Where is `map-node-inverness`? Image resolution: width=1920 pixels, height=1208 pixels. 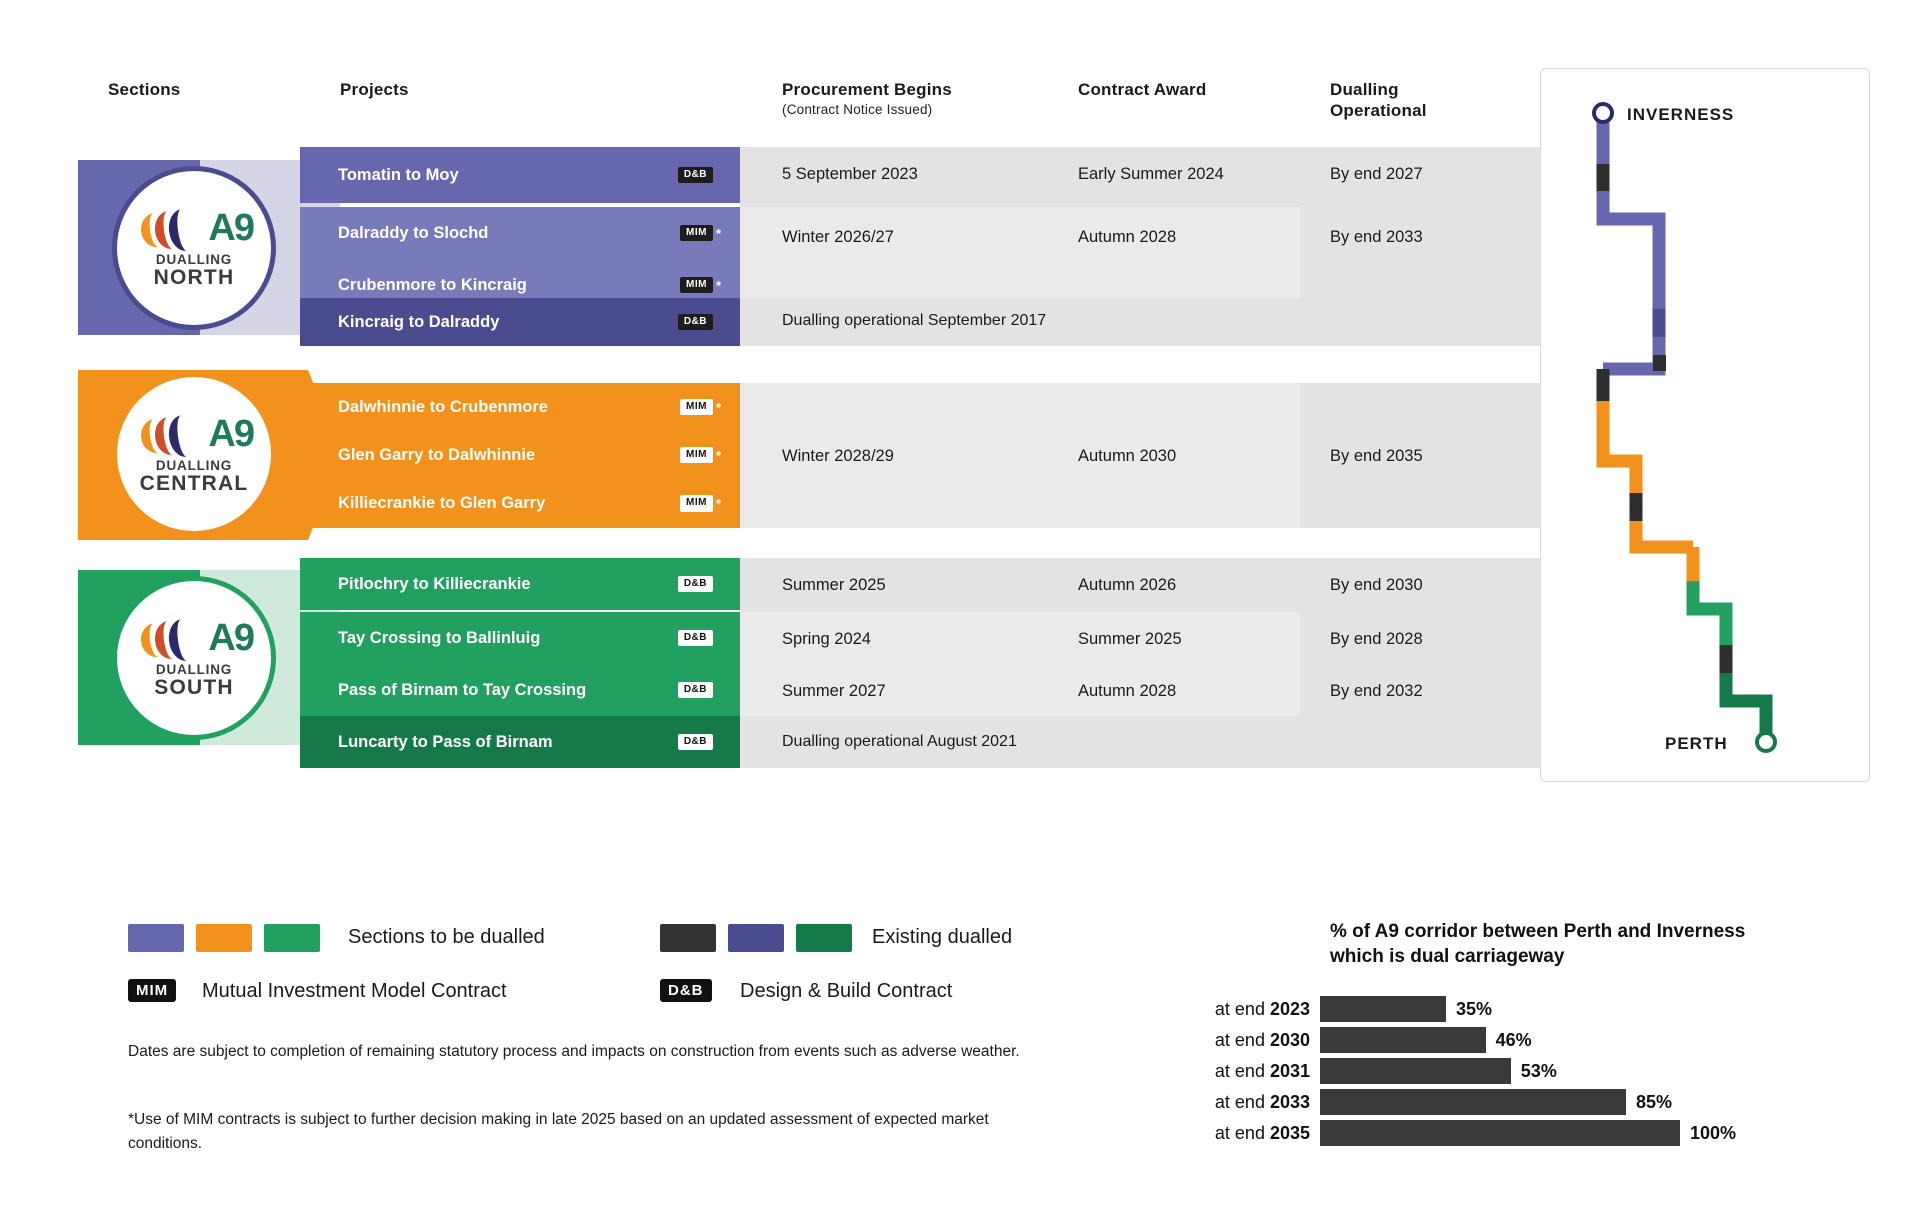 map-node-inverness is located at coordinates (1603, 113).